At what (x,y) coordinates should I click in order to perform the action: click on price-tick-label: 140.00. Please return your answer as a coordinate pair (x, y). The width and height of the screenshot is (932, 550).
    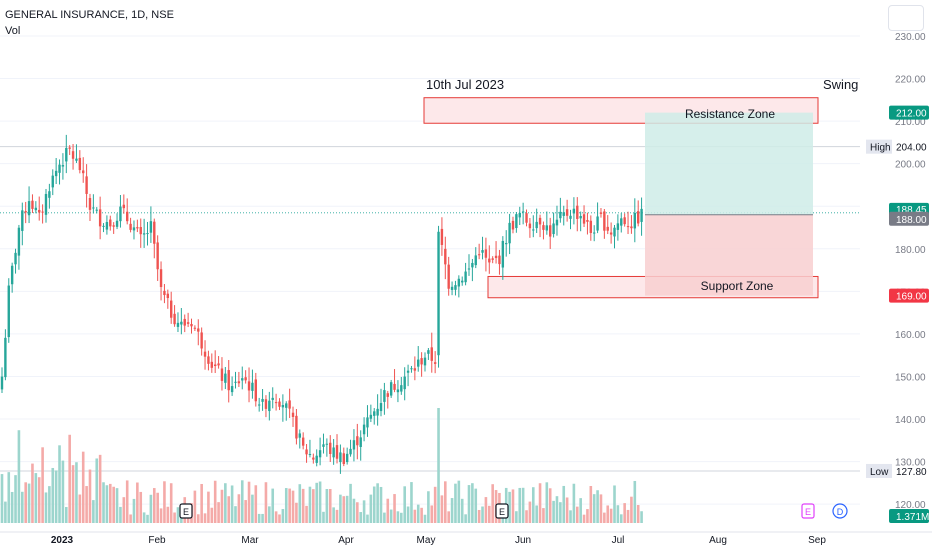
    Looking at the image, I should click on (910, 420).